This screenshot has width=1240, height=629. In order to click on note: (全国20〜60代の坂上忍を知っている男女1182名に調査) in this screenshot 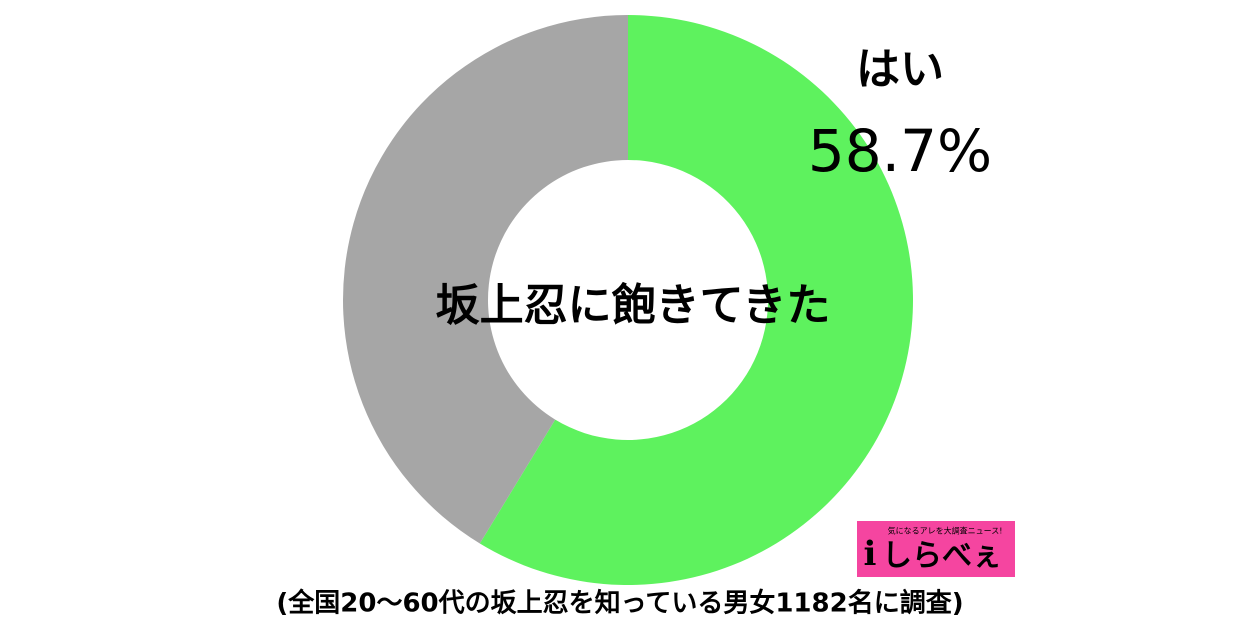, I will do `click(619, 603)`.